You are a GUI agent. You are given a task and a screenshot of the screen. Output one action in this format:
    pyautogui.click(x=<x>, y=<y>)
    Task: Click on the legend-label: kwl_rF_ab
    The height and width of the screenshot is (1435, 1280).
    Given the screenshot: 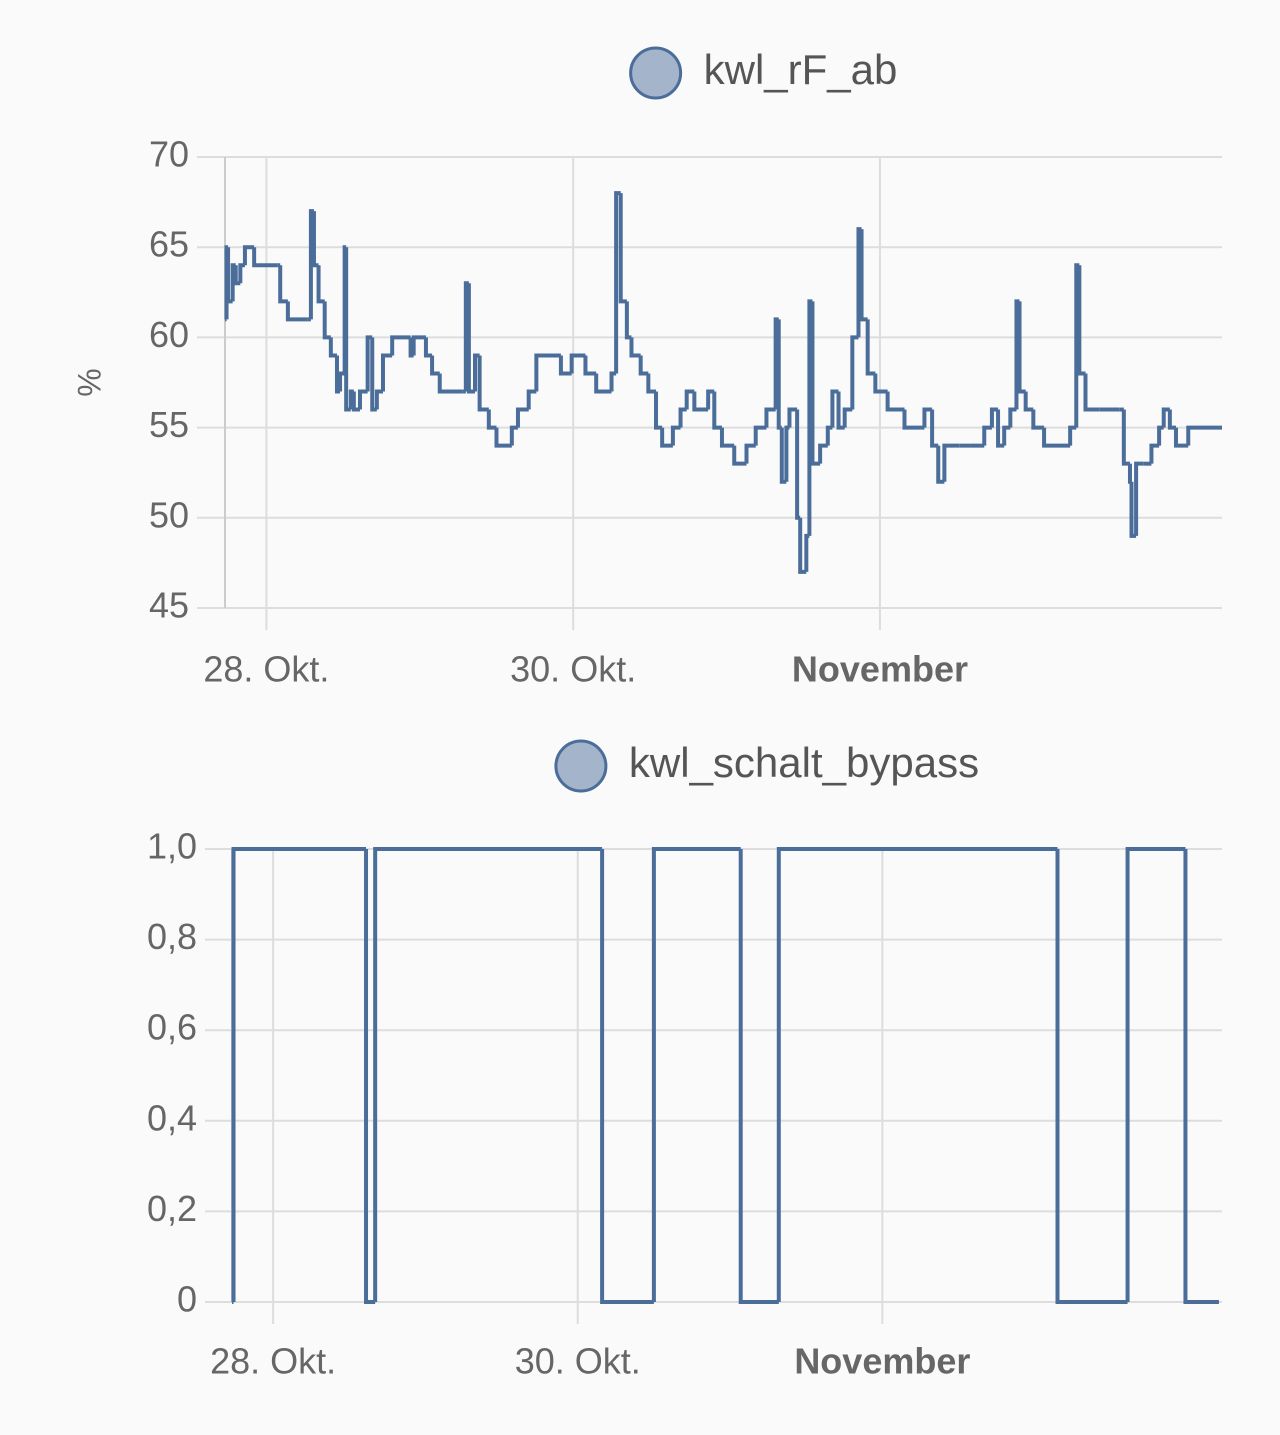 What is the action you would take?
    pyautogui.click(x=801, y=69)
    